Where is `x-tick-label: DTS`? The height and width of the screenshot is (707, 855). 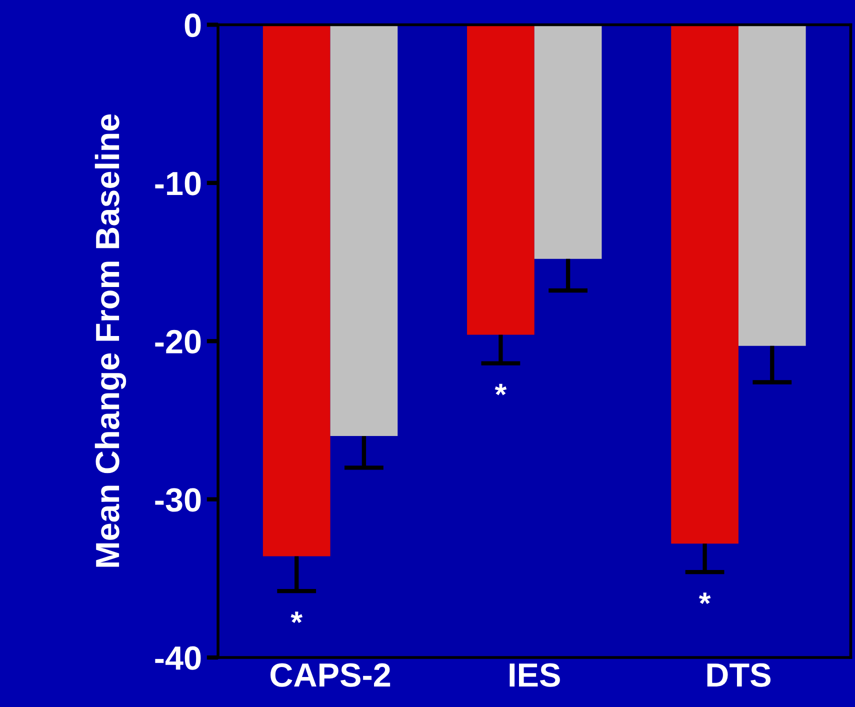 x-tick-label: DTS is located at coordinates (739, 675).